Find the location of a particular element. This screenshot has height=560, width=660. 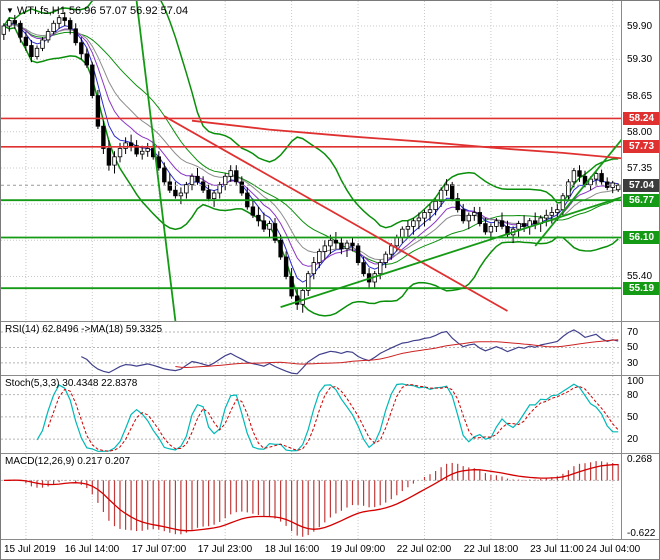

rsi-axis-label: 50 is located at coordinates (633, 348).